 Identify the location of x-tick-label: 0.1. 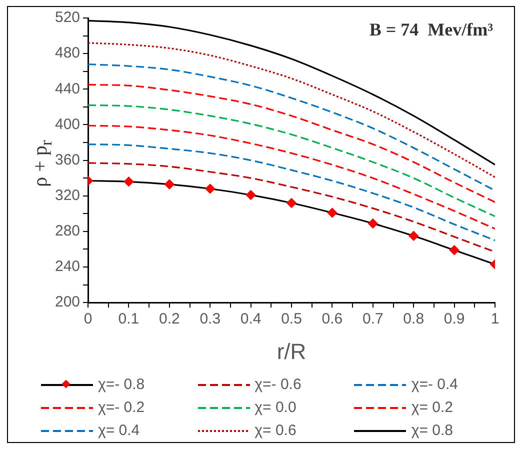
(129, 319).